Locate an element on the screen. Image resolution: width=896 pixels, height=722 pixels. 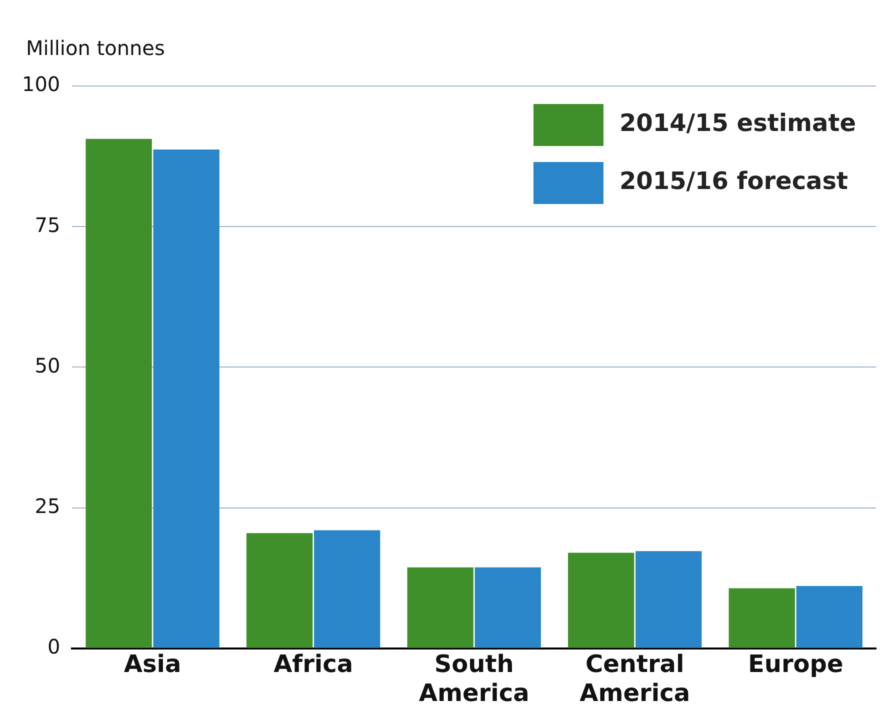
legend-label: 2015/16 forecast is located at coordinates (733, 181).